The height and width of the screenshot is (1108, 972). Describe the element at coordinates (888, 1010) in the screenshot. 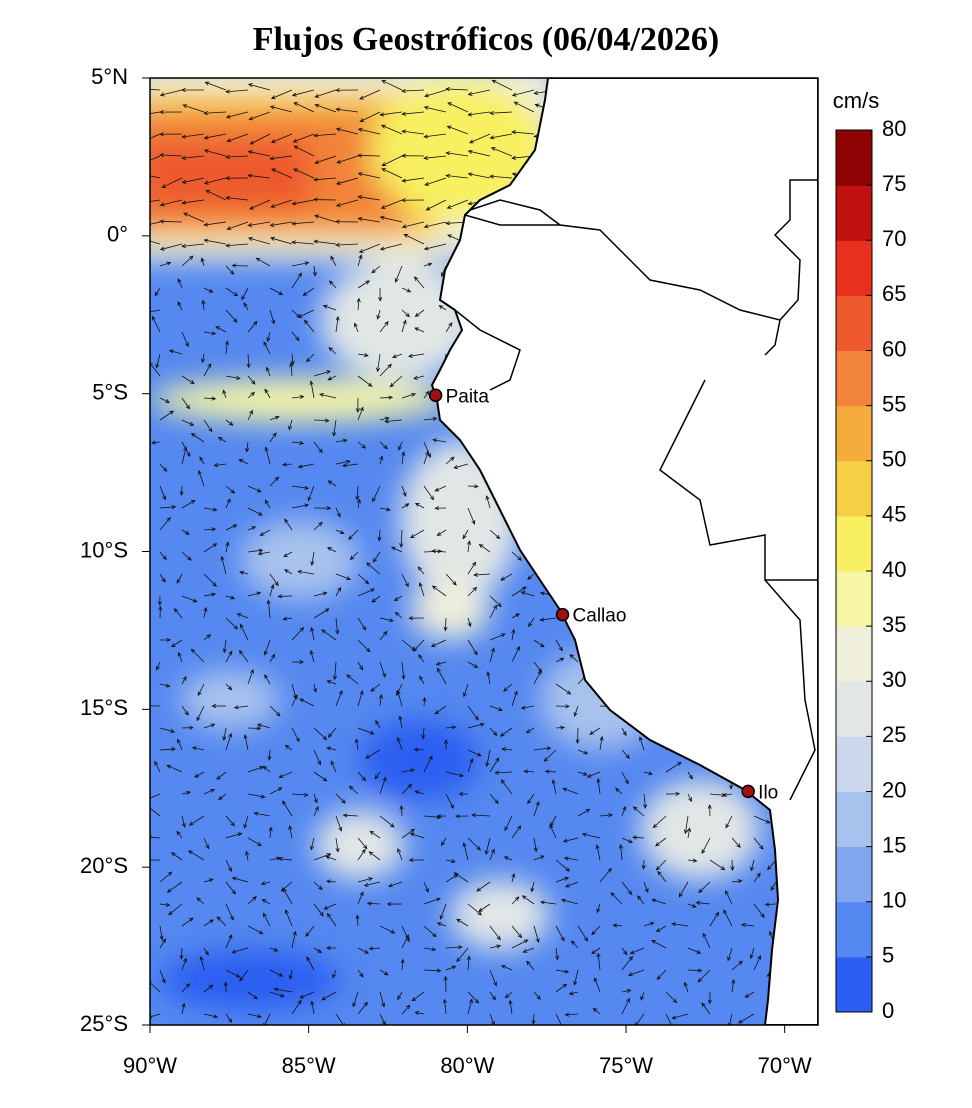

I see `colorbar-tick-label: 0` at that location.